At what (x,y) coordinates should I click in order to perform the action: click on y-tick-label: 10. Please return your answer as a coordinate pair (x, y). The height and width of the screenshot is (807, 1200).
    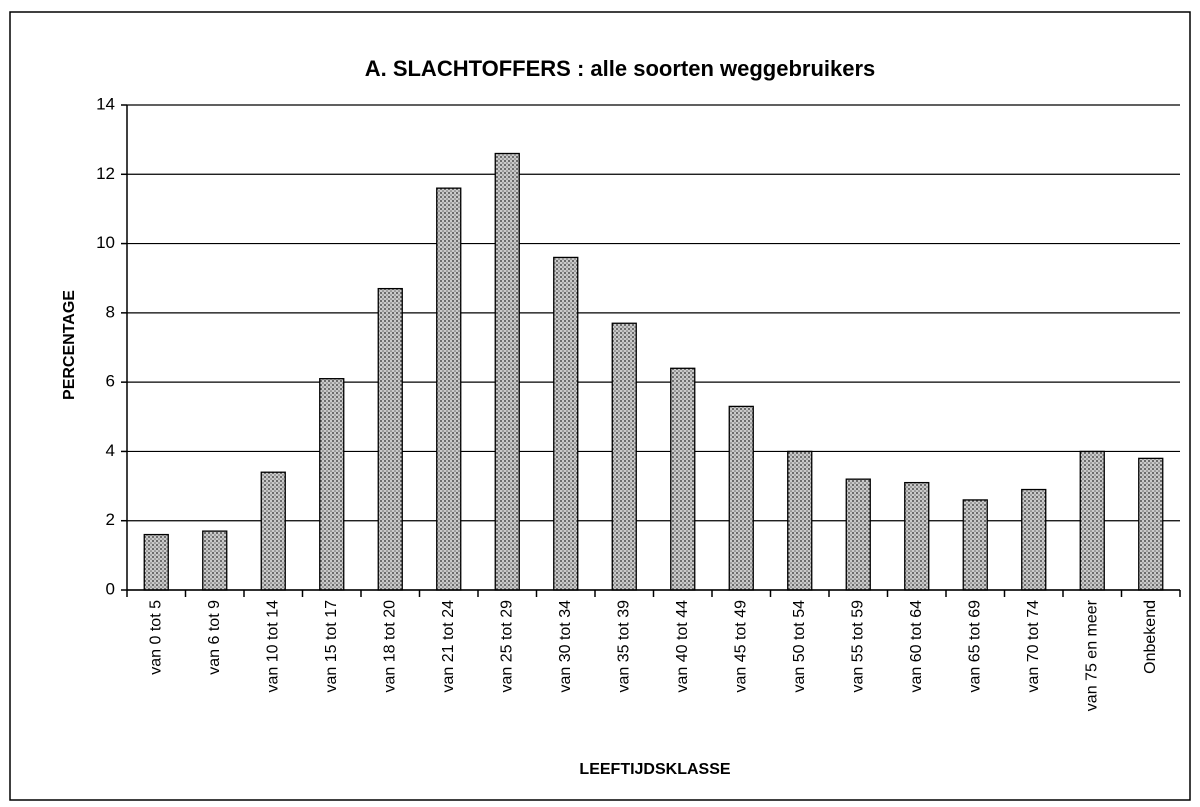
    Looking at the image, I should click on (105, 242).